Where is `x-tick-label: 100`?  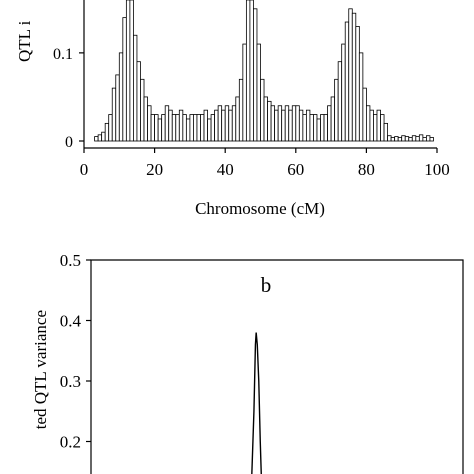
x-tick-label: 100 is located at coordinates (437, 169).